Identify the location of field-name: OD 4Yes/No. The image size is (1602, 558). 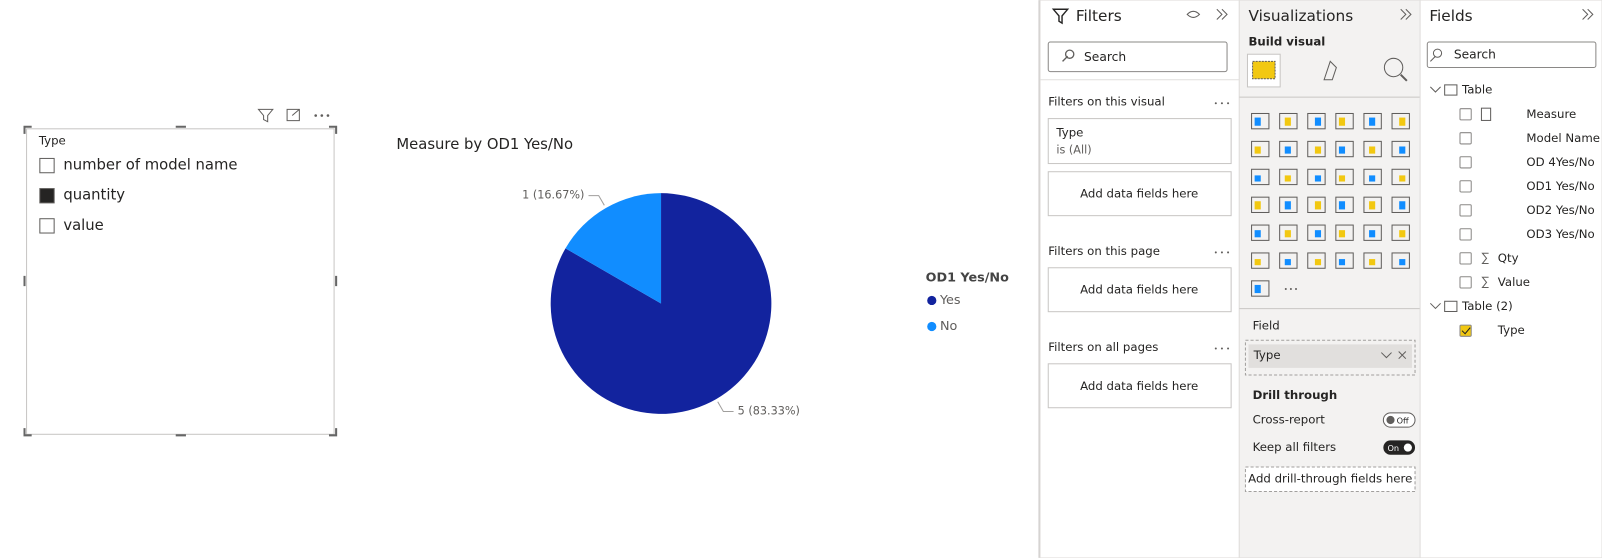
(1560, 162).